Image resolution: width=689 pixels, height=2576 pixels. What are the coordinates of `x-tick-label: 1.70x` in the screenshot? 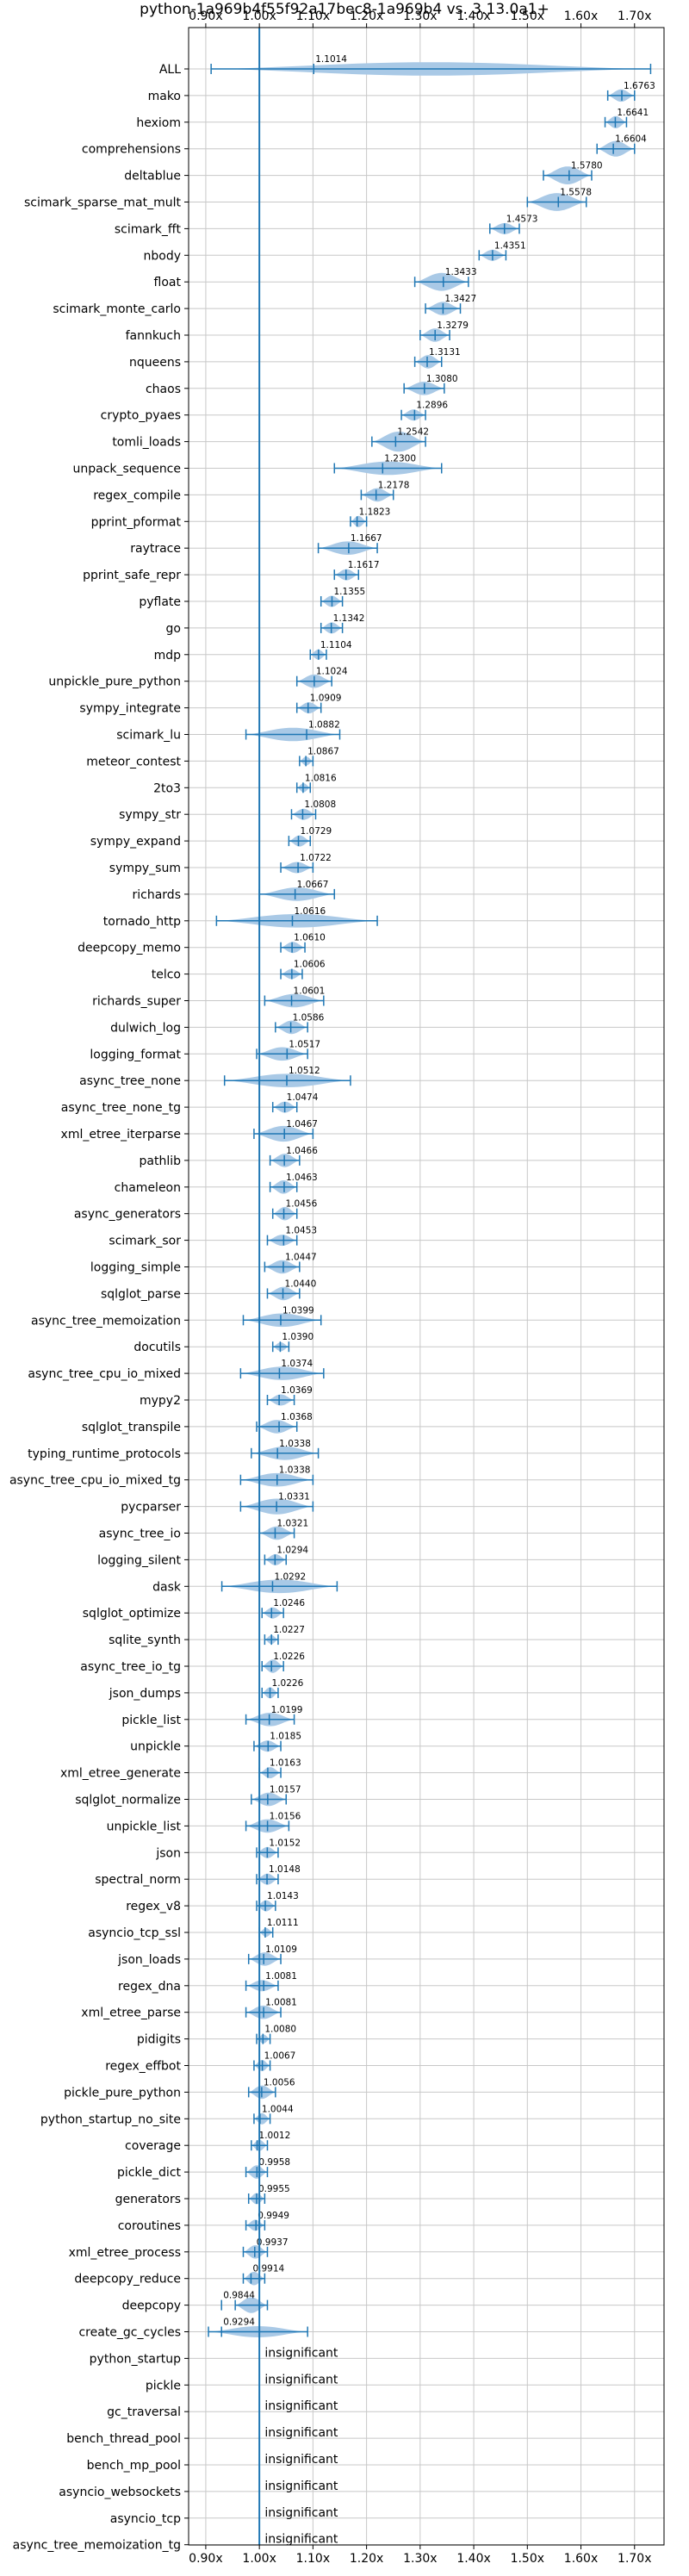 It's located at (634, 2559).